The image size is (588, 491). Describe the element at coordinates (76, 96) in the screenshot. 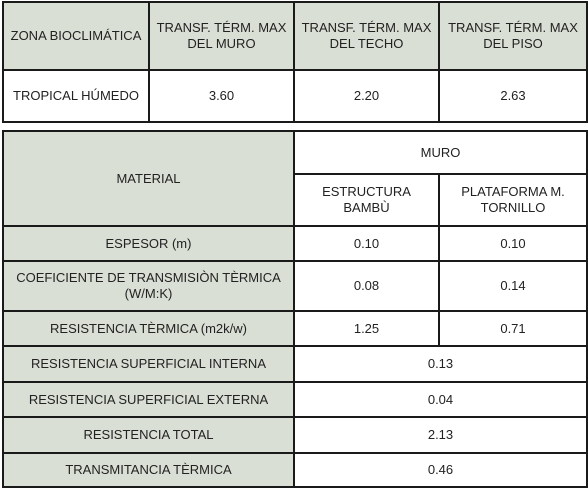

I see `zone-value: TROPICAL HÚMEDO` at that location.